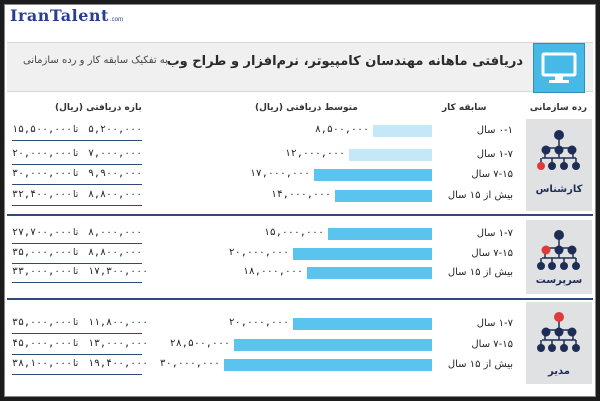  Describe the element at coordinates (464, 108) in the screenshot. I see `column-header-experience: سابقه کار` at that location.